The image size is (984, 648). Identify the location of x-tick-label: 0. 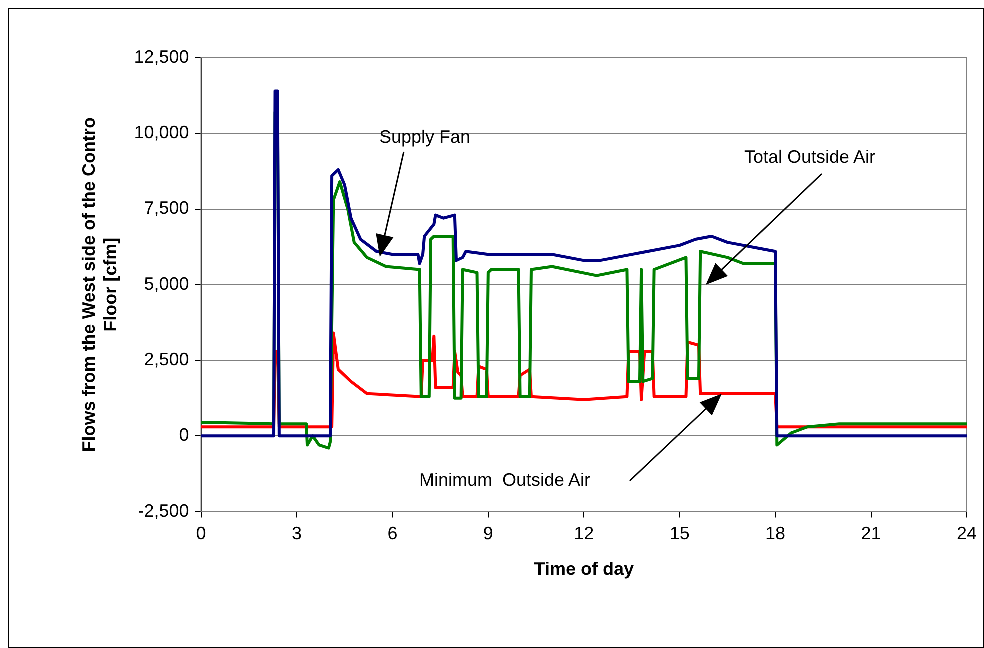
(201, 534).